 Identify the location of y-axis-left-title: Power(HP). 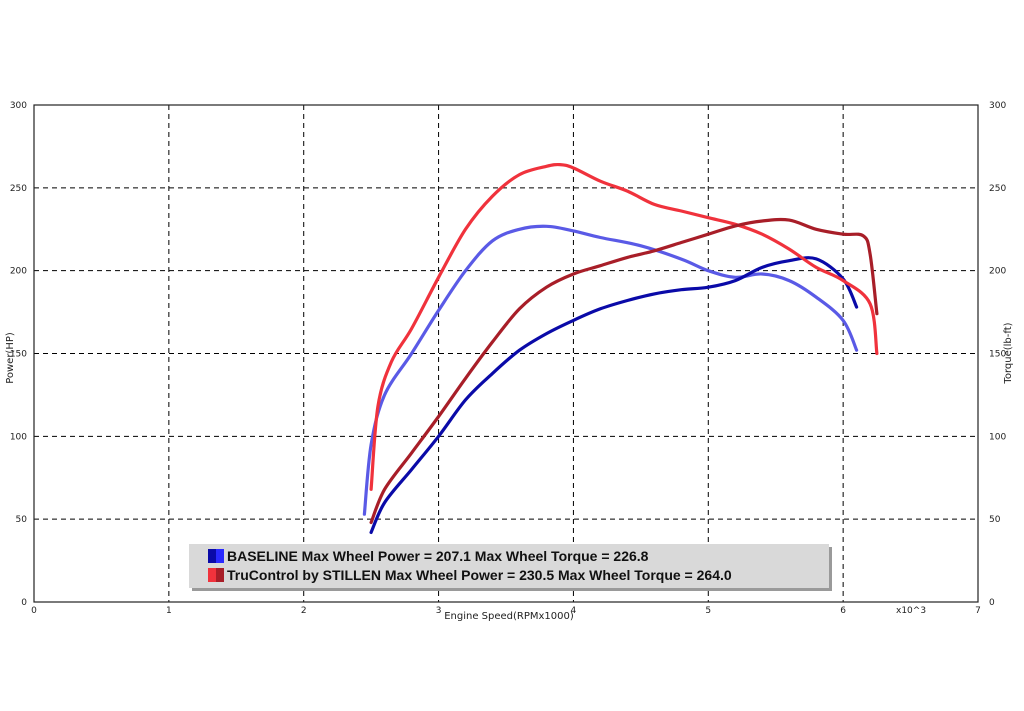
(10, 358).